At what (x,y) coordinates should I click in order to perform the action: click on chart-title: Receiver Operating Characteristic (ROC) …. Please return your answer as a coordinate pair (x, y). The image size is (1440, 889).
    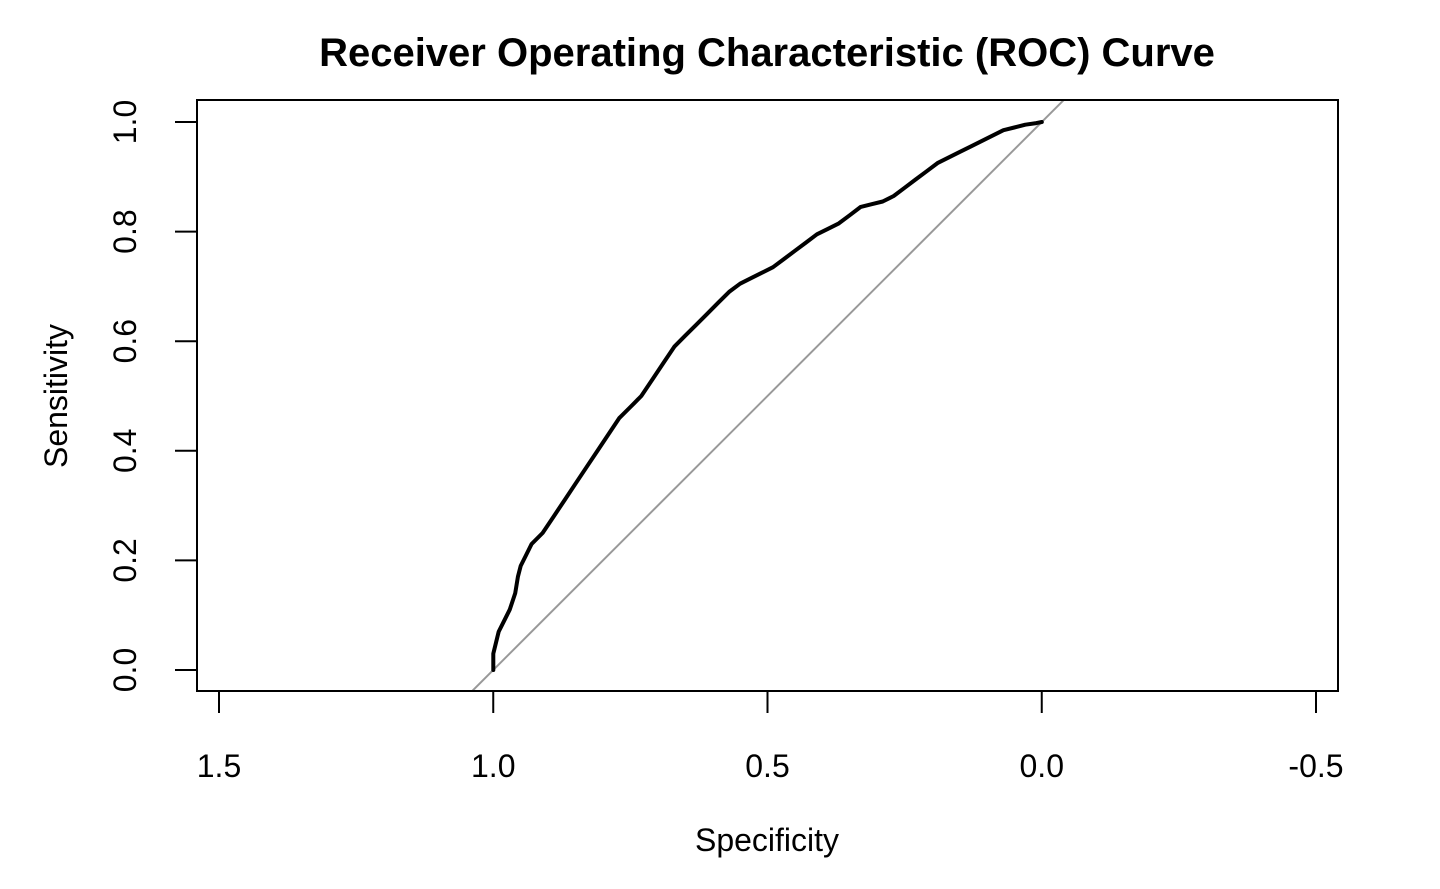
    Looking at the image, I should click on (767, 53).